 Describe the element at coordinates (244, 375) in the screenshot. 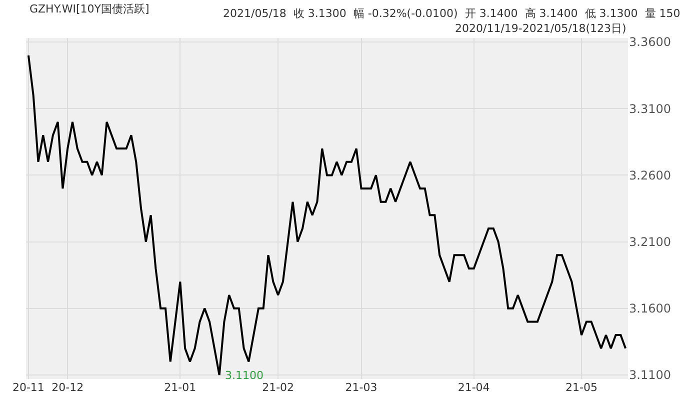

I see `annotation: 3.1100` at that location.